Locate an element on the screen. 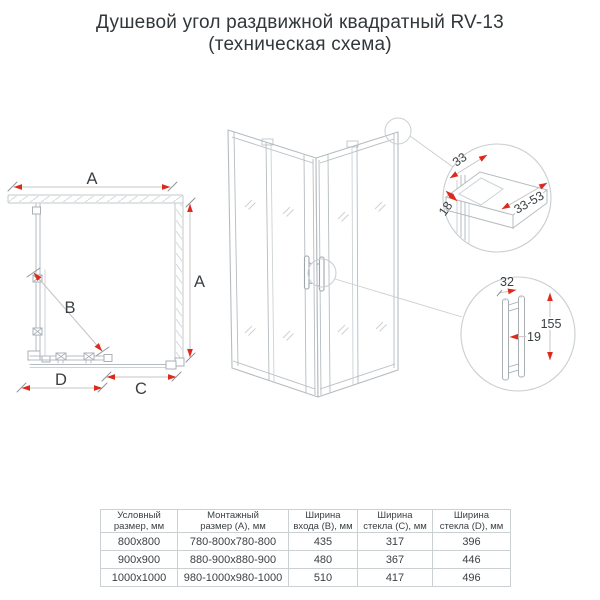  dimension-c is located at coordinates (141, 376).